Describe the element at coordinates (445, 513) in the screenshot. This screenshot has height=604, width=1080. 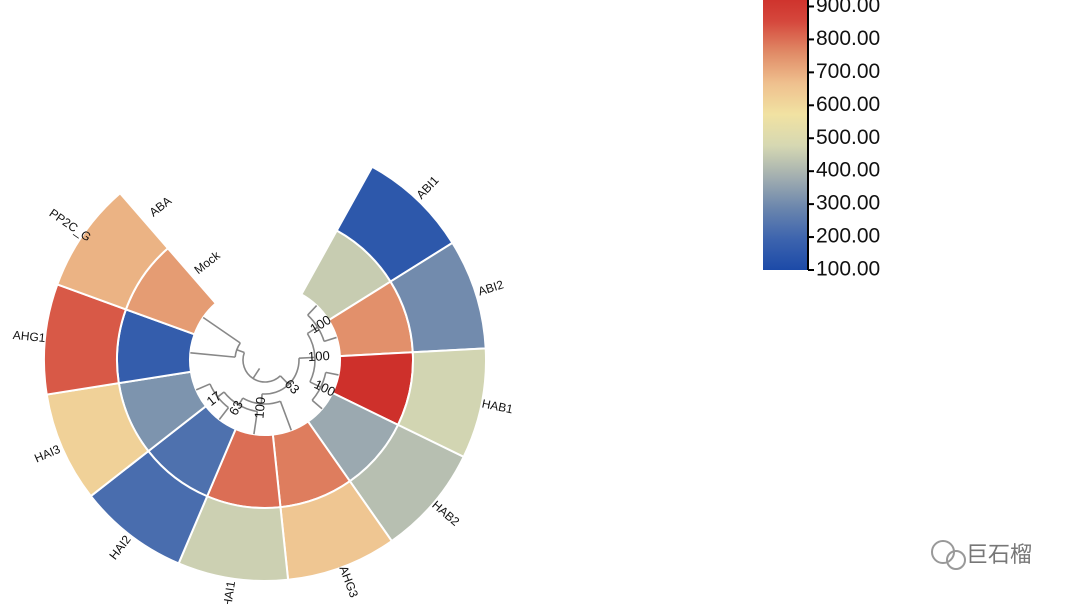
I see `gene-label: HAB2` at that location.